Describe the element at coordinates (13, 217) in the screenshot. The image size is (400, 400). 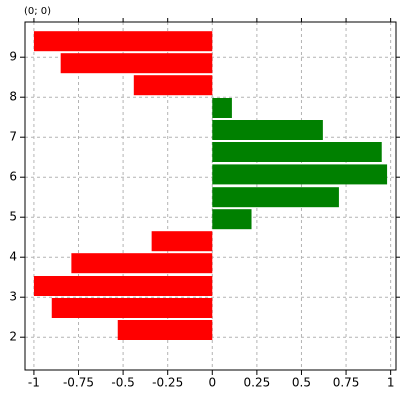
I see `y-tick-label: 5` at that location.